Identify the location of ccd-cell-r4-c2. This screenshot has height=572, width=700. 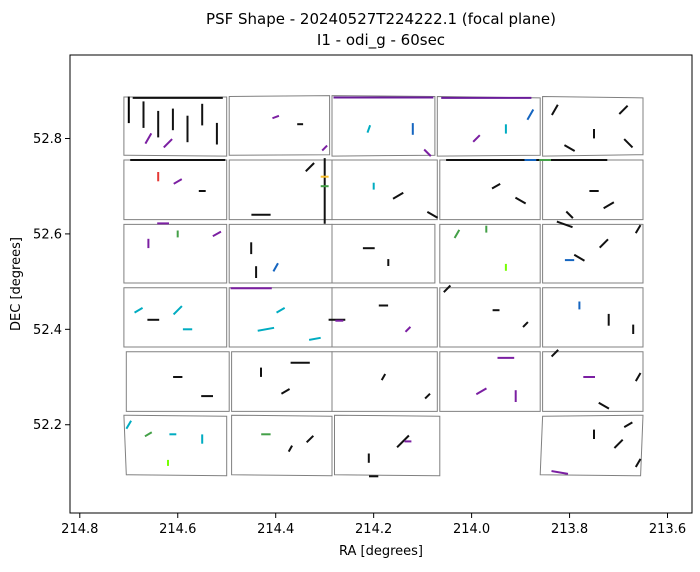
(384, 381).